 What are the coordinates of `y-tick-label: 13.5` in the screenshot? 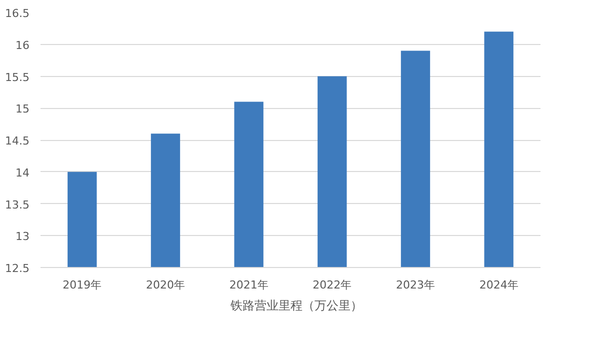 It's located at (17, 205).